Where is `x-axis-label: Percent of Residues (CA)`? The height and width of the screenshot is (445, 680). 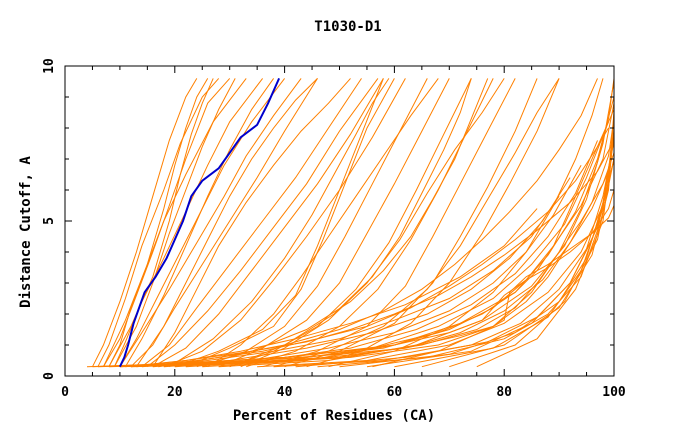
x-axis-label: Percent of Residues (CA) is located at coordinates (334, 416).